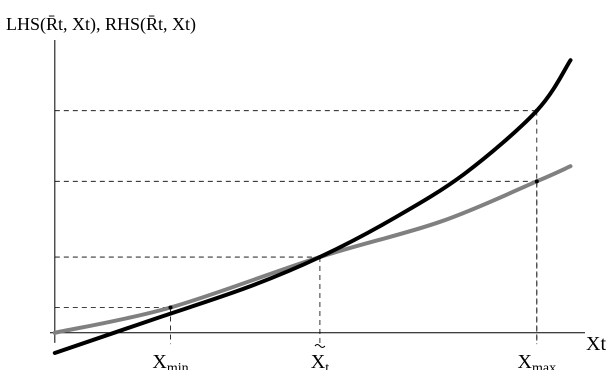  Describe the element at coordinates (320, 346) in the screenshot. I see `tilde-accent` at that location.